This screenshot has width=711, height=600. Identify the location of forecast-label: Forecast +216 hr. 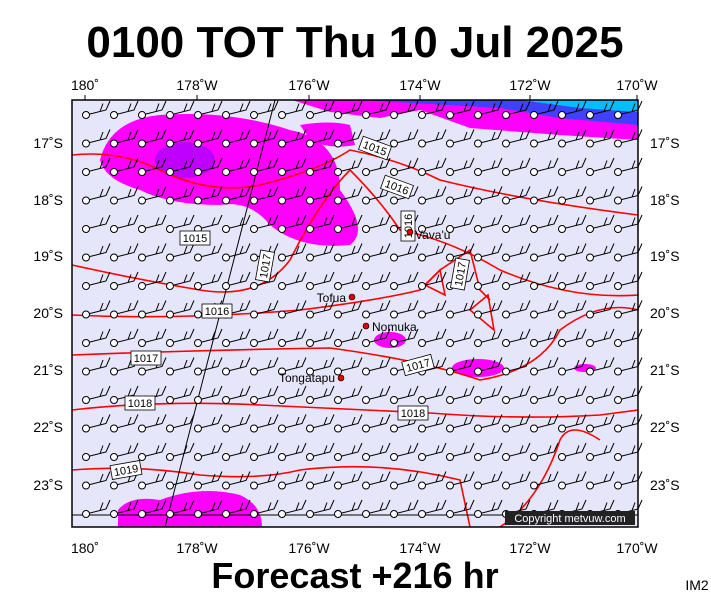
(354, 575).